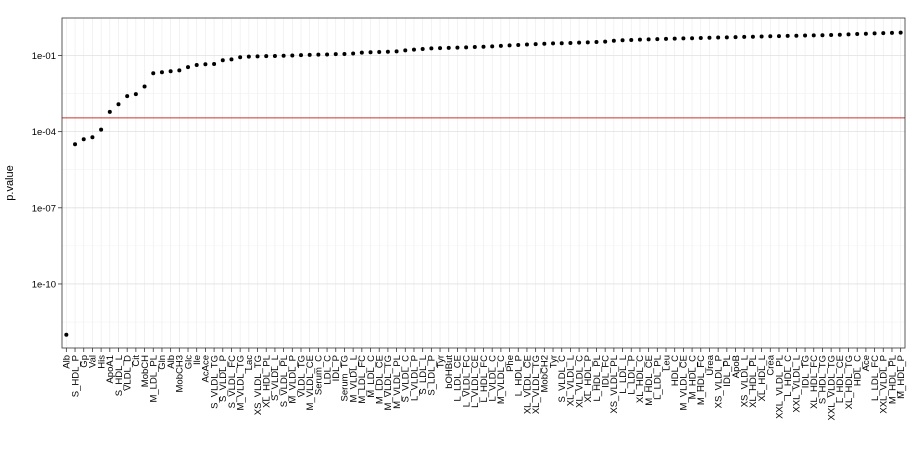 The image size is (911, 462). I want to click on x-tick-label: L_LDL_L, so click(623, 374).